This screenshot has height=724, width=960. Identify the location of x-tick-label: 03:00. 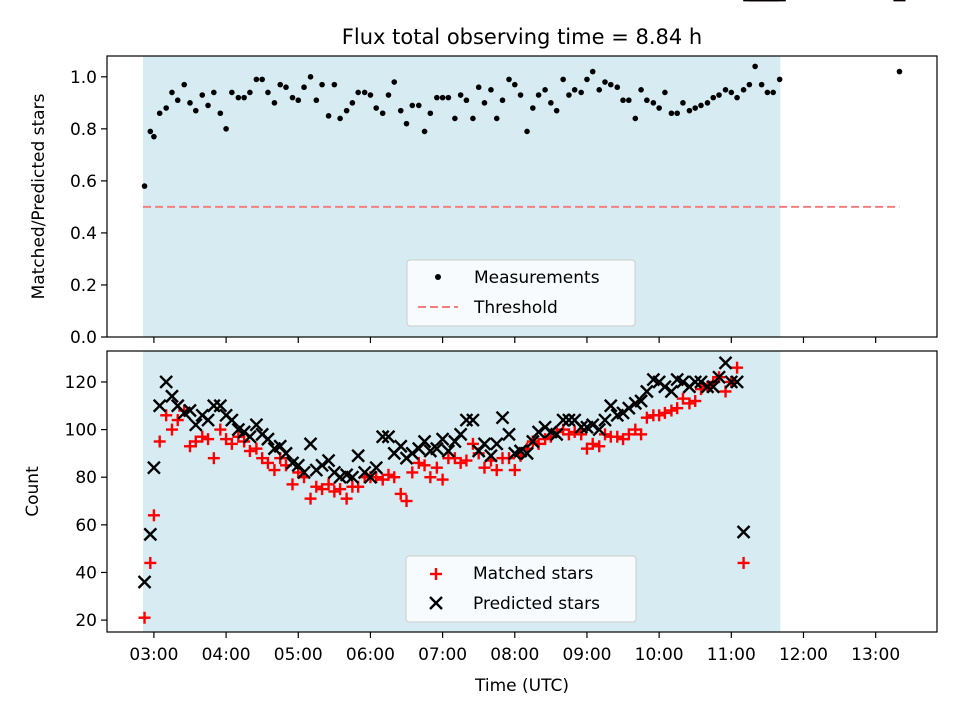
(153, 655).